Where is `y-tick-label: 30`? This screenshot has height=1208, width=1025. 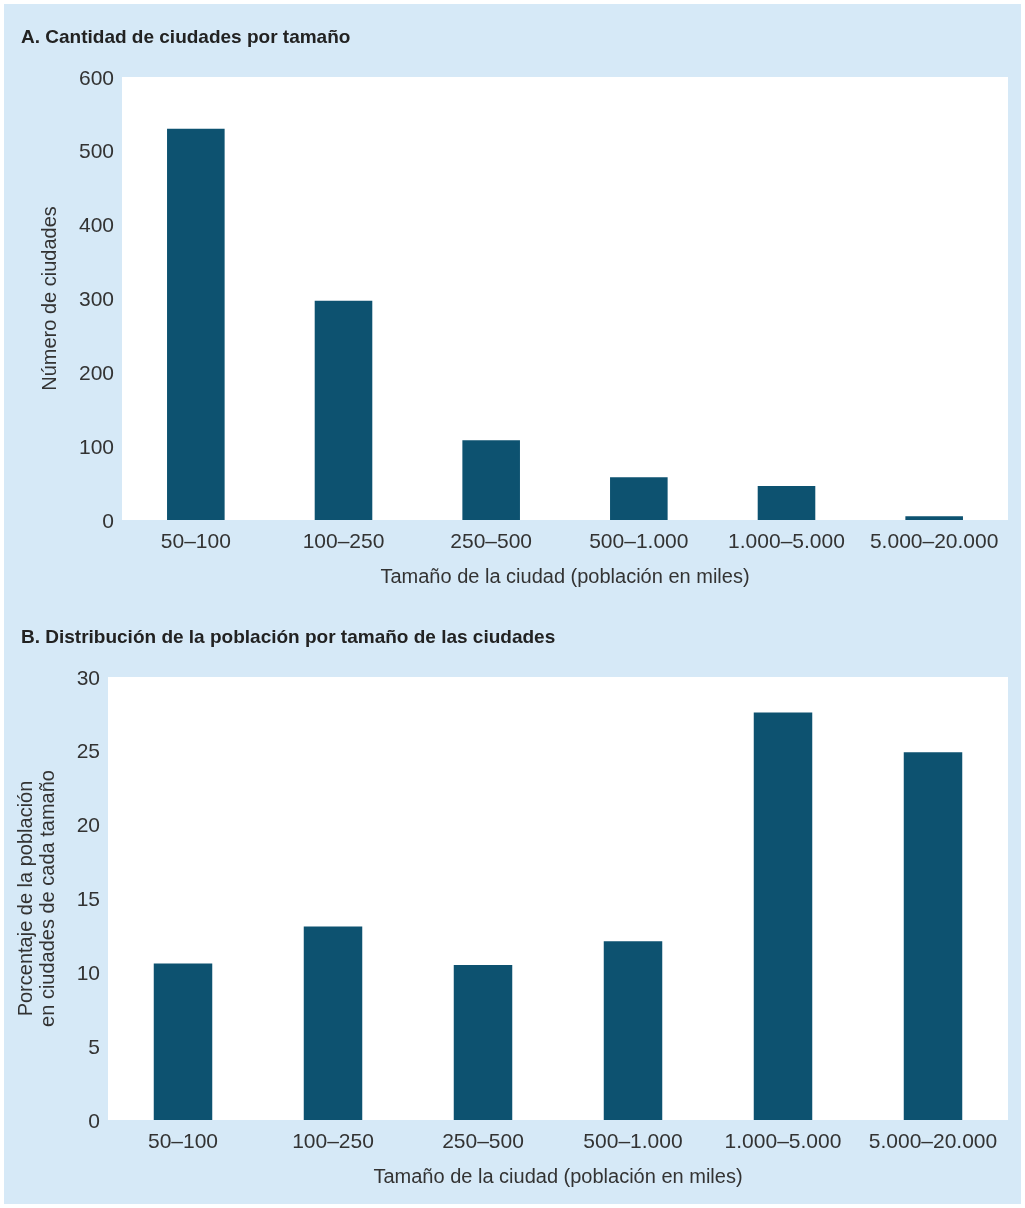
y-tick-label: 30 is located at coordinates (88, 677).